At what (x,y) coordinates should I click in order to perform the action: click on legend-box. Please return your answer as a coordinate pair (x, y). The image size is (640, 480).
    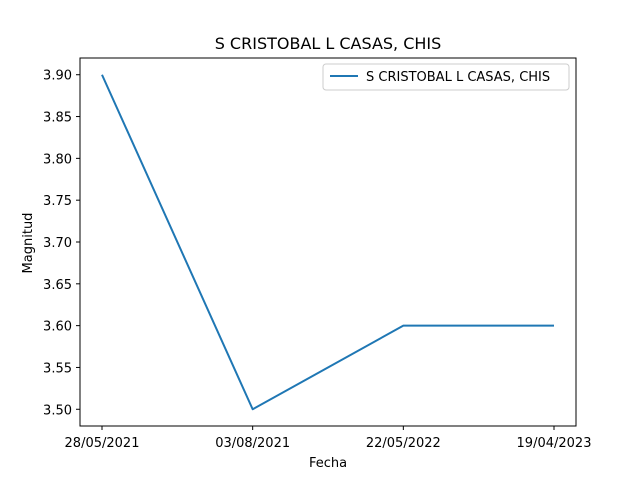
    Looking at the image, I should click on (446, 77).